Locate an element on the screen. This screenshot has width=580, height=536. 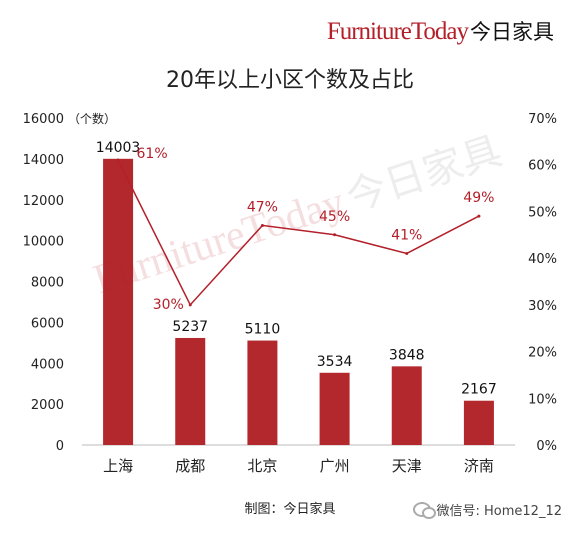
bar-济南 is located at coordinates (478, 422).